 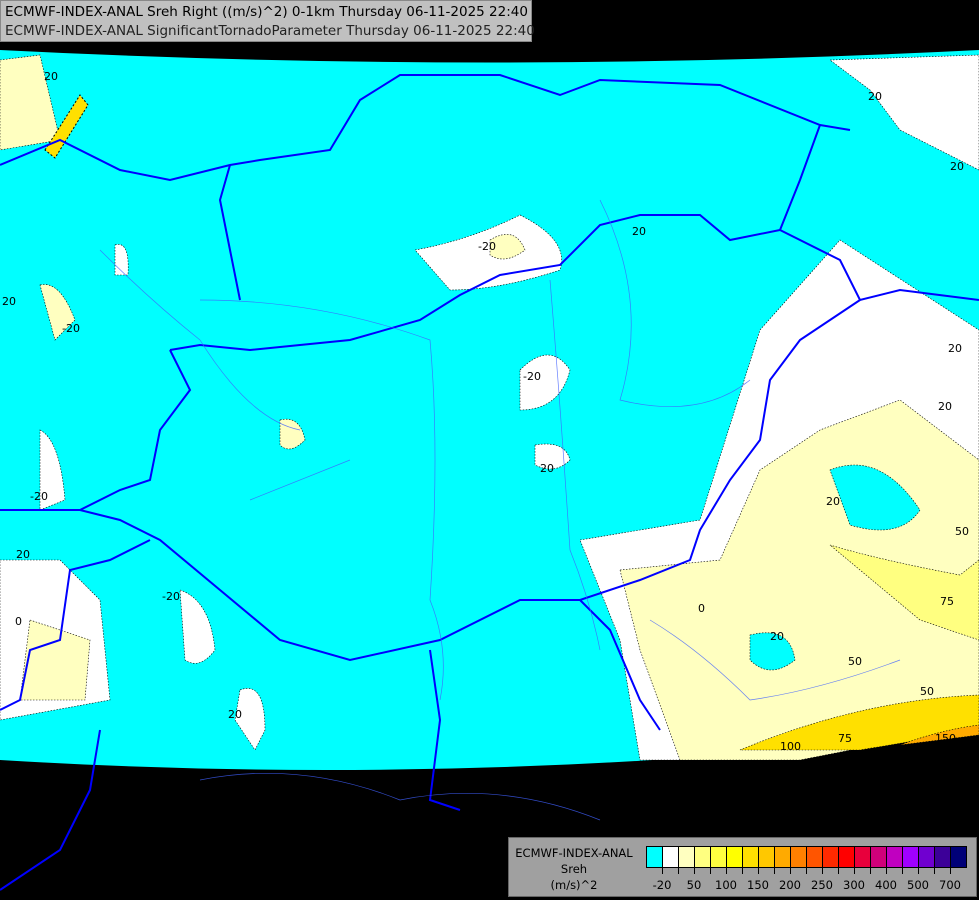 I want to click on legend-tick-label: 200, so click(x=790, y=885).